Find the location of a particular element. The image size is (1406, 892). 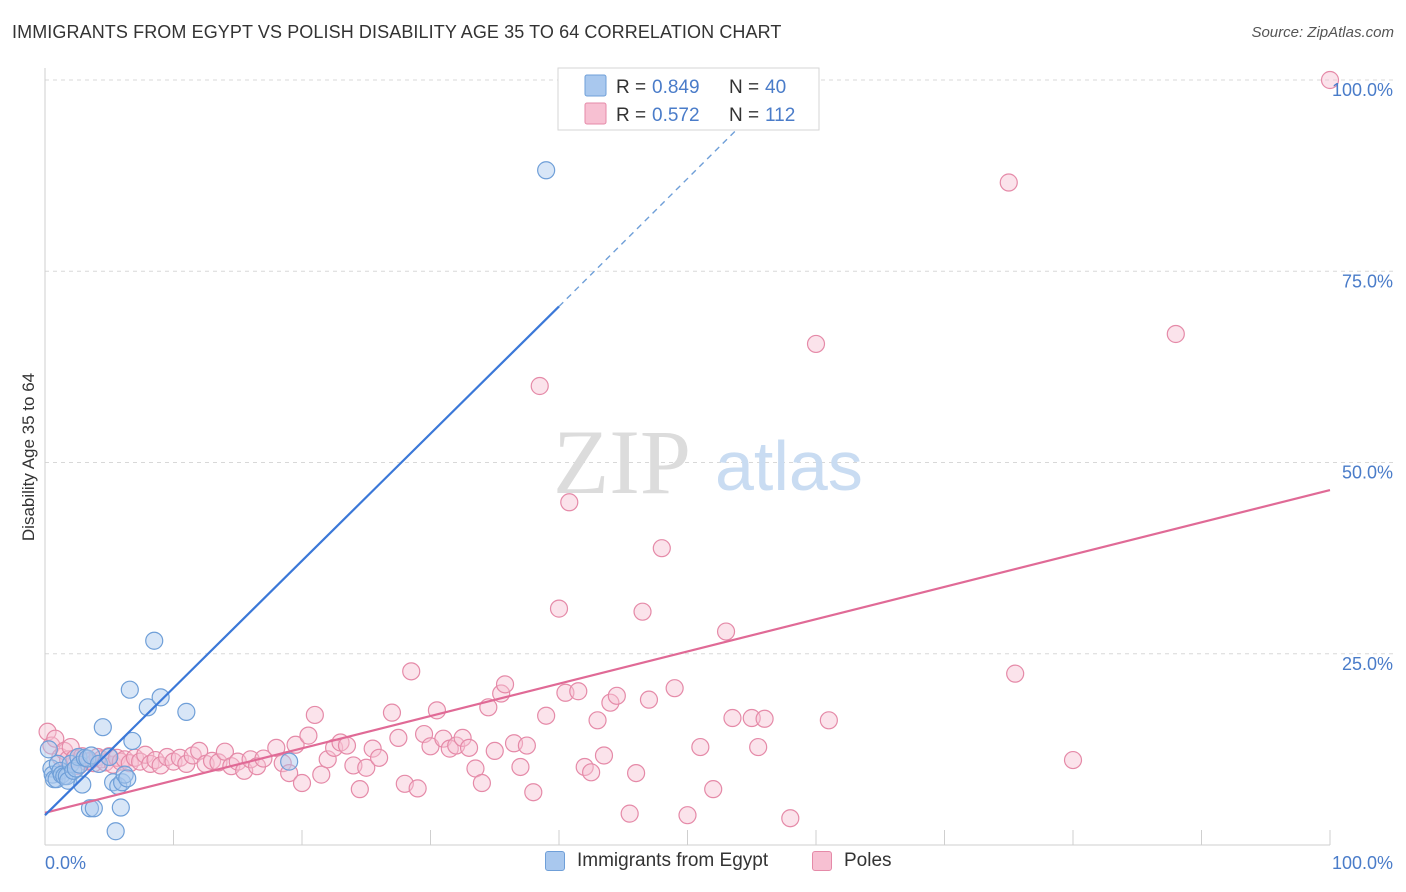

legend-swatch-egypt is located at coordinates (595, 85).